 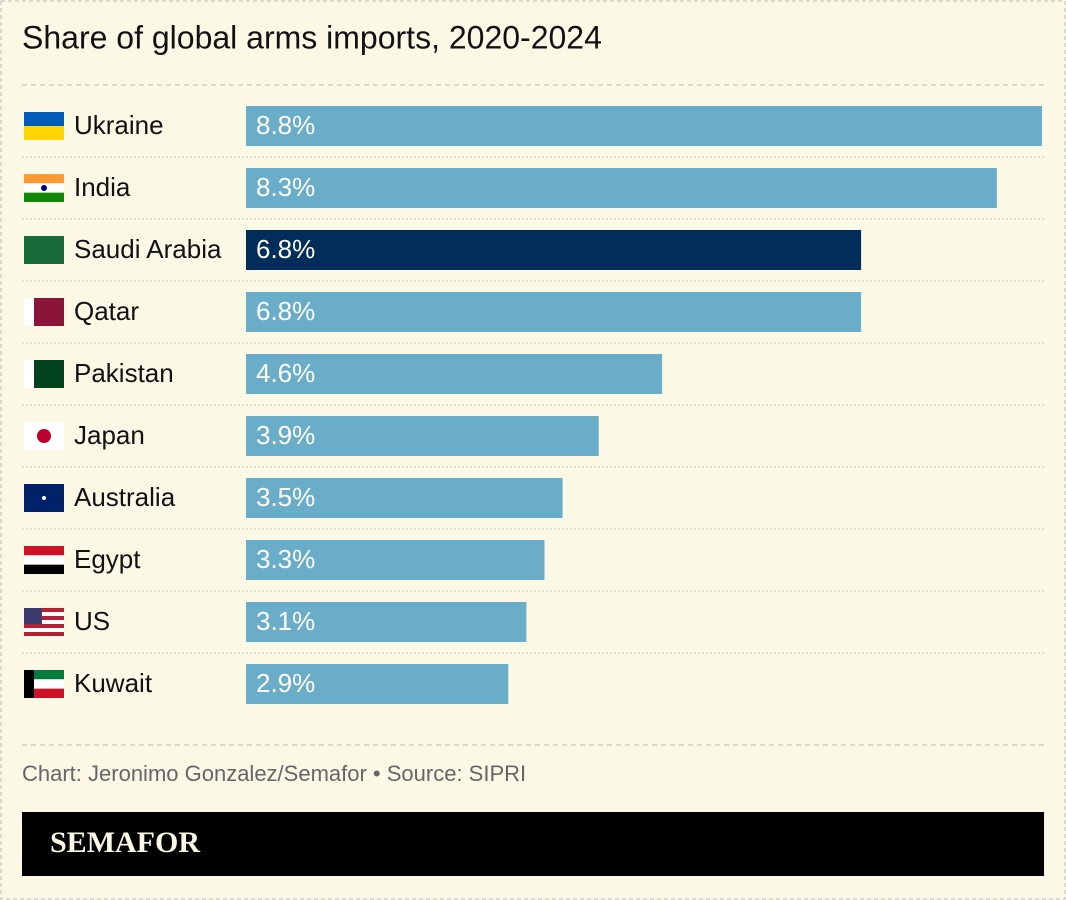 I want to click on category-label: Ukraine, so click(x=119, y=125).